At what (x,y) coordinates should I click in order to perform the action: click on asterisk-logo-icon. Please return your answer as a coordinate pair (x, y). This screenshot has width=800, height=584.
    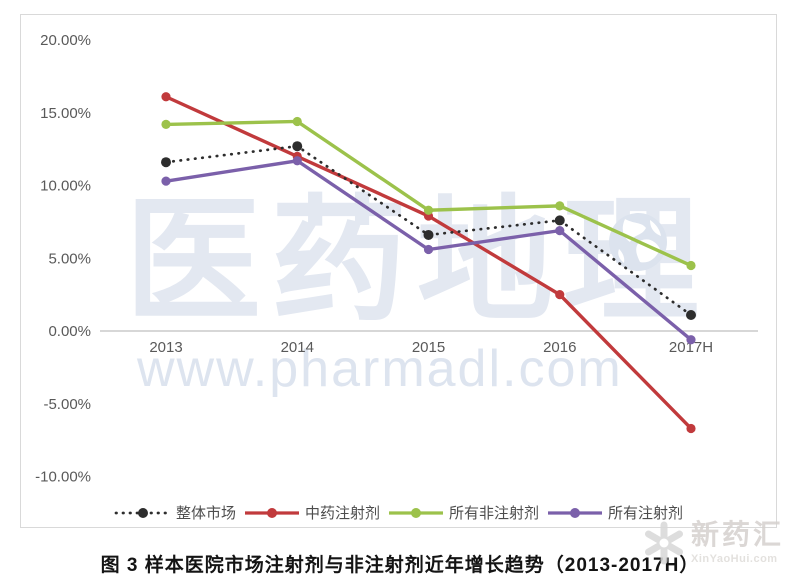
    Looking at the image, I should click on (664, 543).